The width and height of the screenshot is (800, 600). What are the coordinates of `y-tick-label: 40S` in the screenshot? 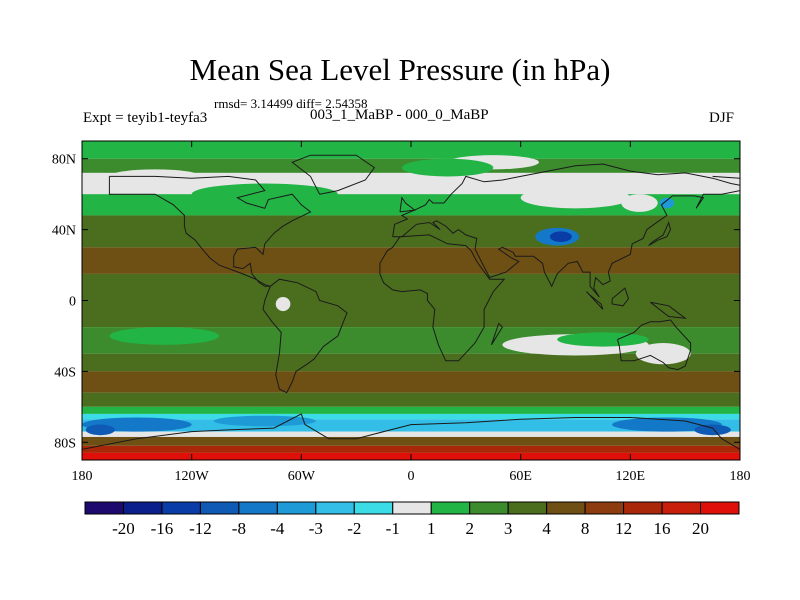 It's located at (65, 372).